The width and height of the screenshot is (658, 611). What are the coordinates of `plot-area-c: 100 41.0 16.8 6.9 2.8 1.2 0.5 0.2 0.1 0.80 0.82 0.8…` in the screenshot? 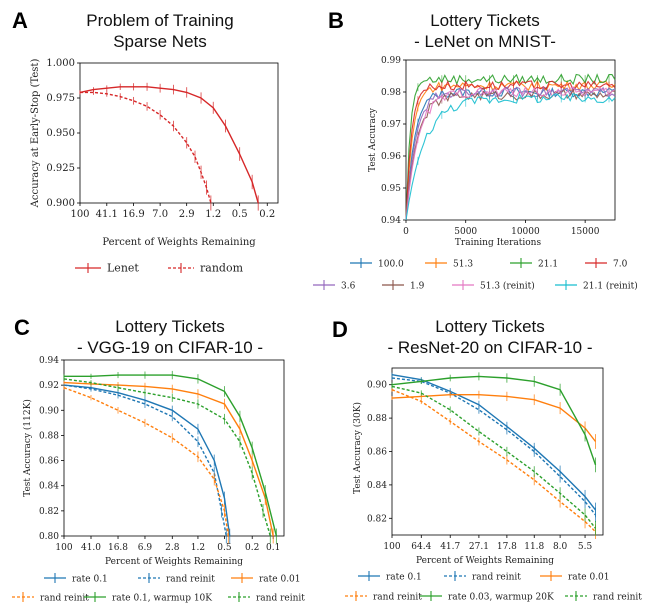 It's located at (162, 454).